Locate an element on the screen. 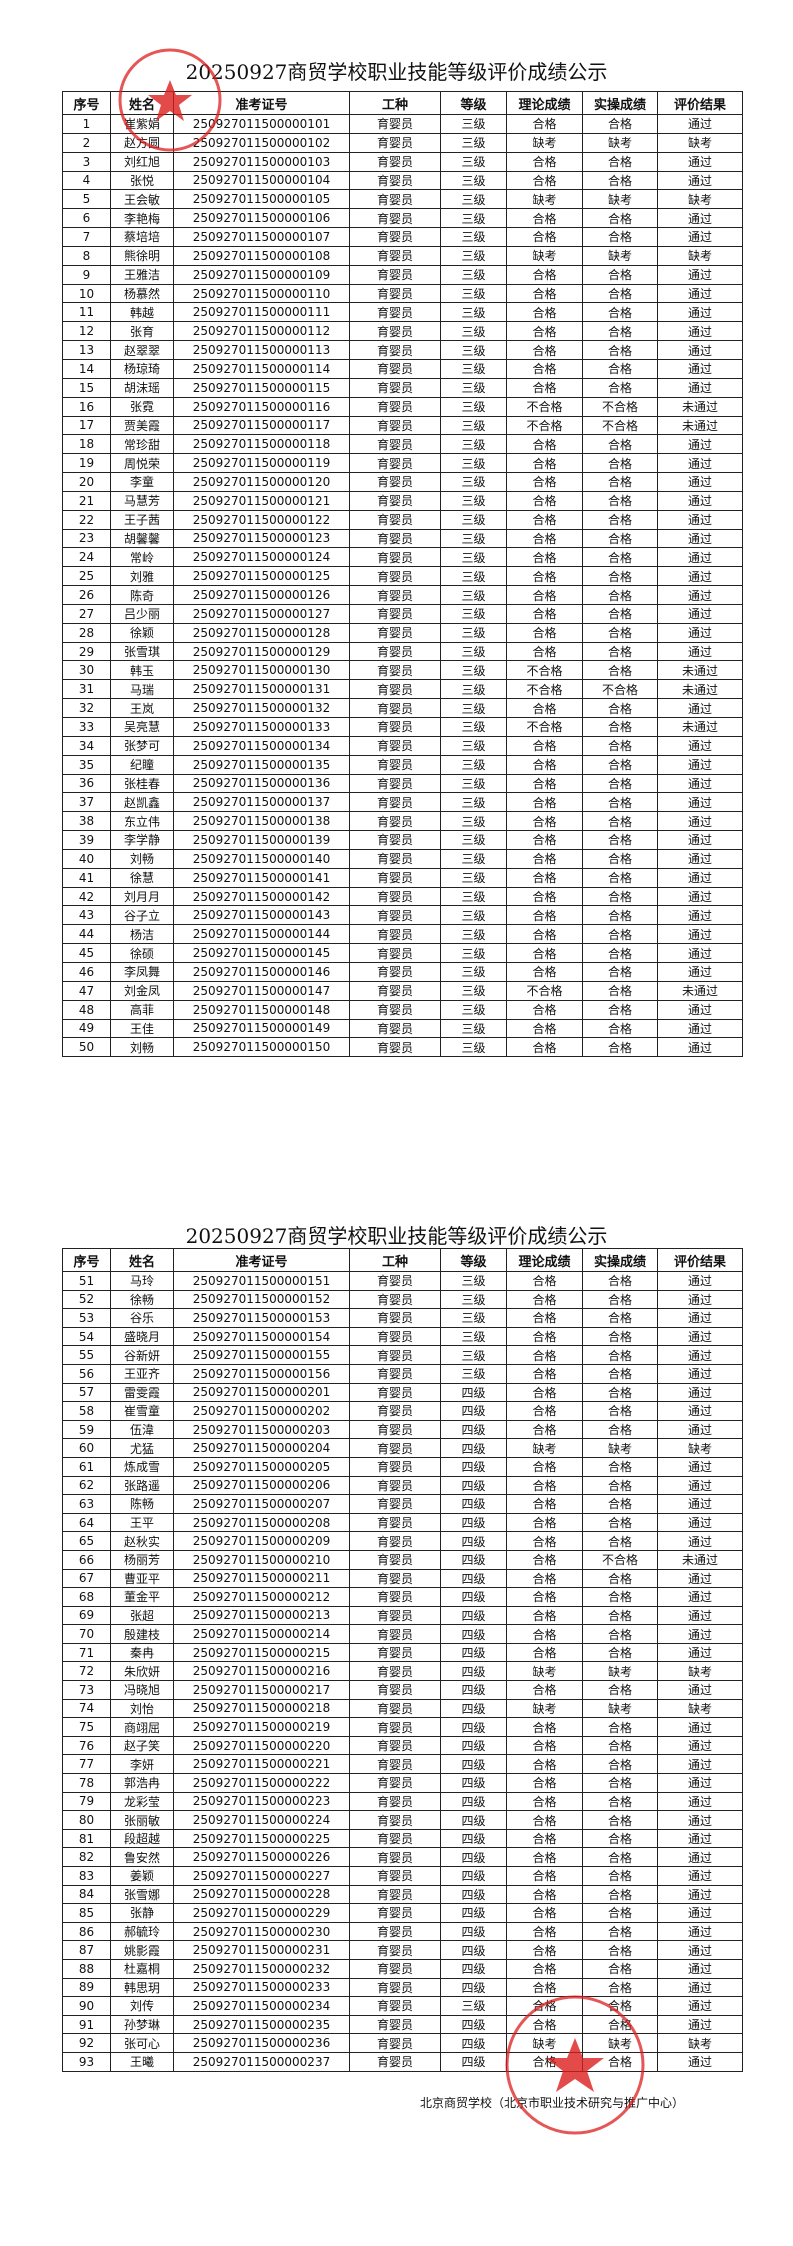 This screenshot has height=2246, width=793. cell: 68 is located at coordinates (86, 1597).